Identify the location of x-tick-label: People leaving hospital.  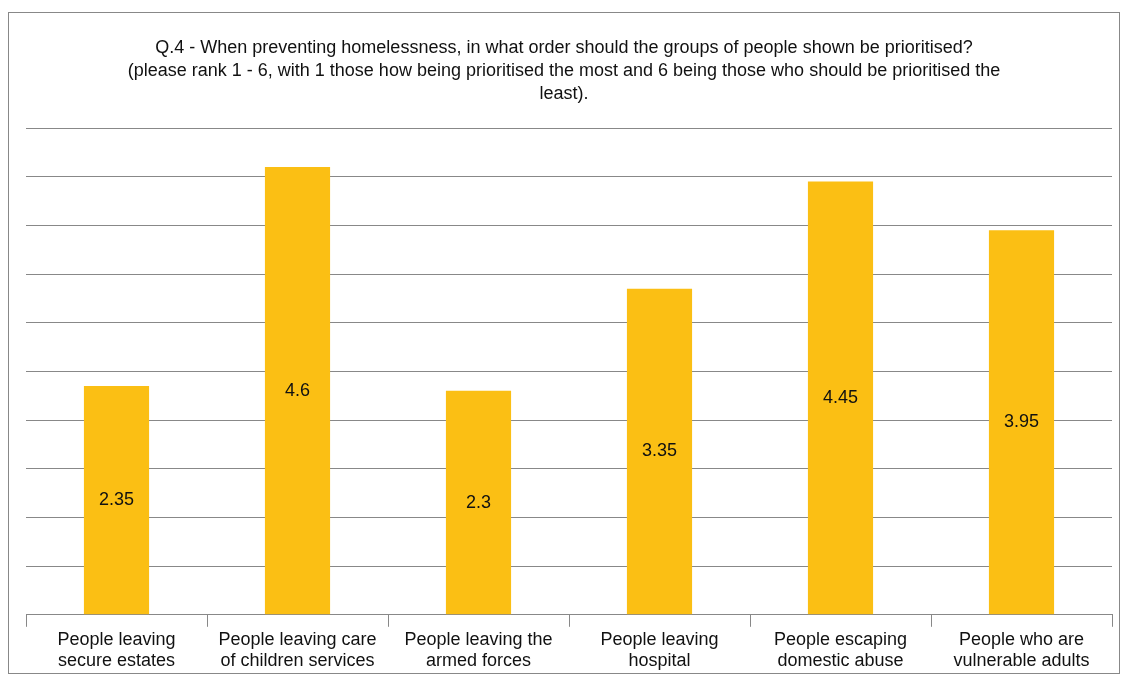
(659, 649).